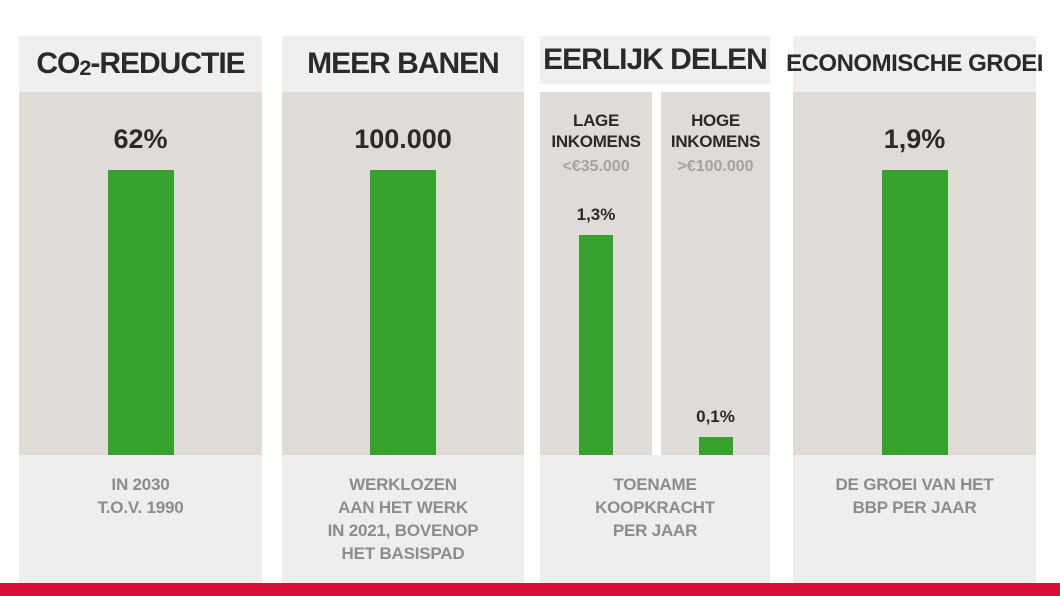 This screenshot has width=1060, height=596. I want to click on caption-co2: IN 2030 T.O.V. 1990, so click(140, 519).